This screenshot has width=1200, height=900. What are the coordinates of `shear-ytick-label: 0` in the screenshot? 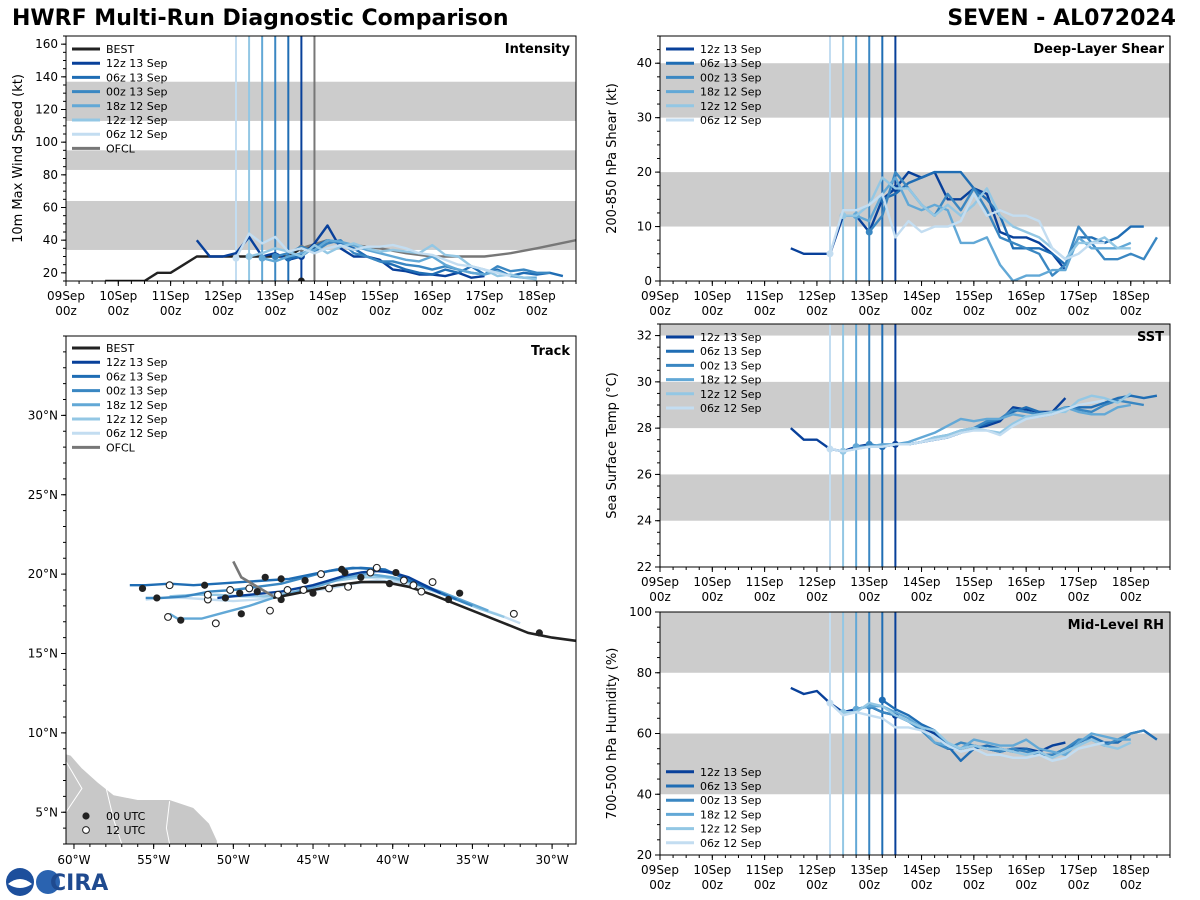 It's located at (648, 281).